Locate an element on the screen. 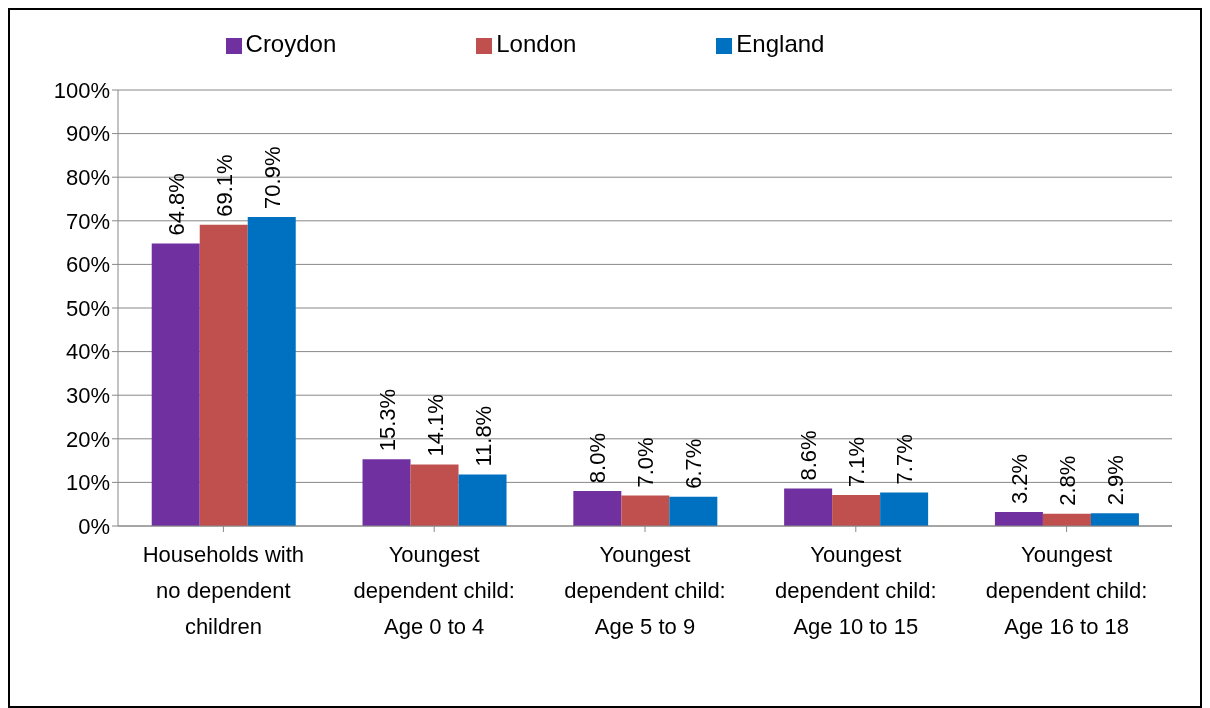 The width and height of the screenshot is (1210, 708). data-label: 64.8% is located at coordinates (176, 204).